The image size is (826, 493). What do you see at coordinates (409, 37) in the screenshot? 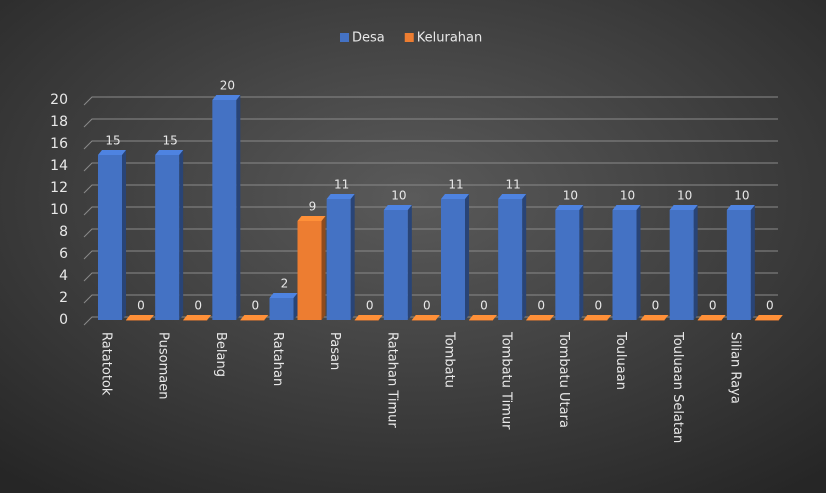
I see `legend-swatch` at bounding box center [409, 37].